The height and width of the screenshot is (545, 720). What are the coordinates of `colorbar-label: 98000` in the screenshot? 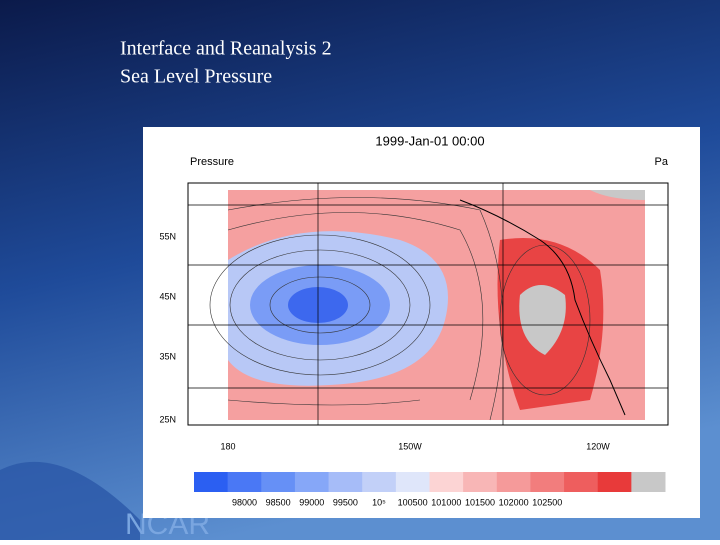 It's located at (244, 502).